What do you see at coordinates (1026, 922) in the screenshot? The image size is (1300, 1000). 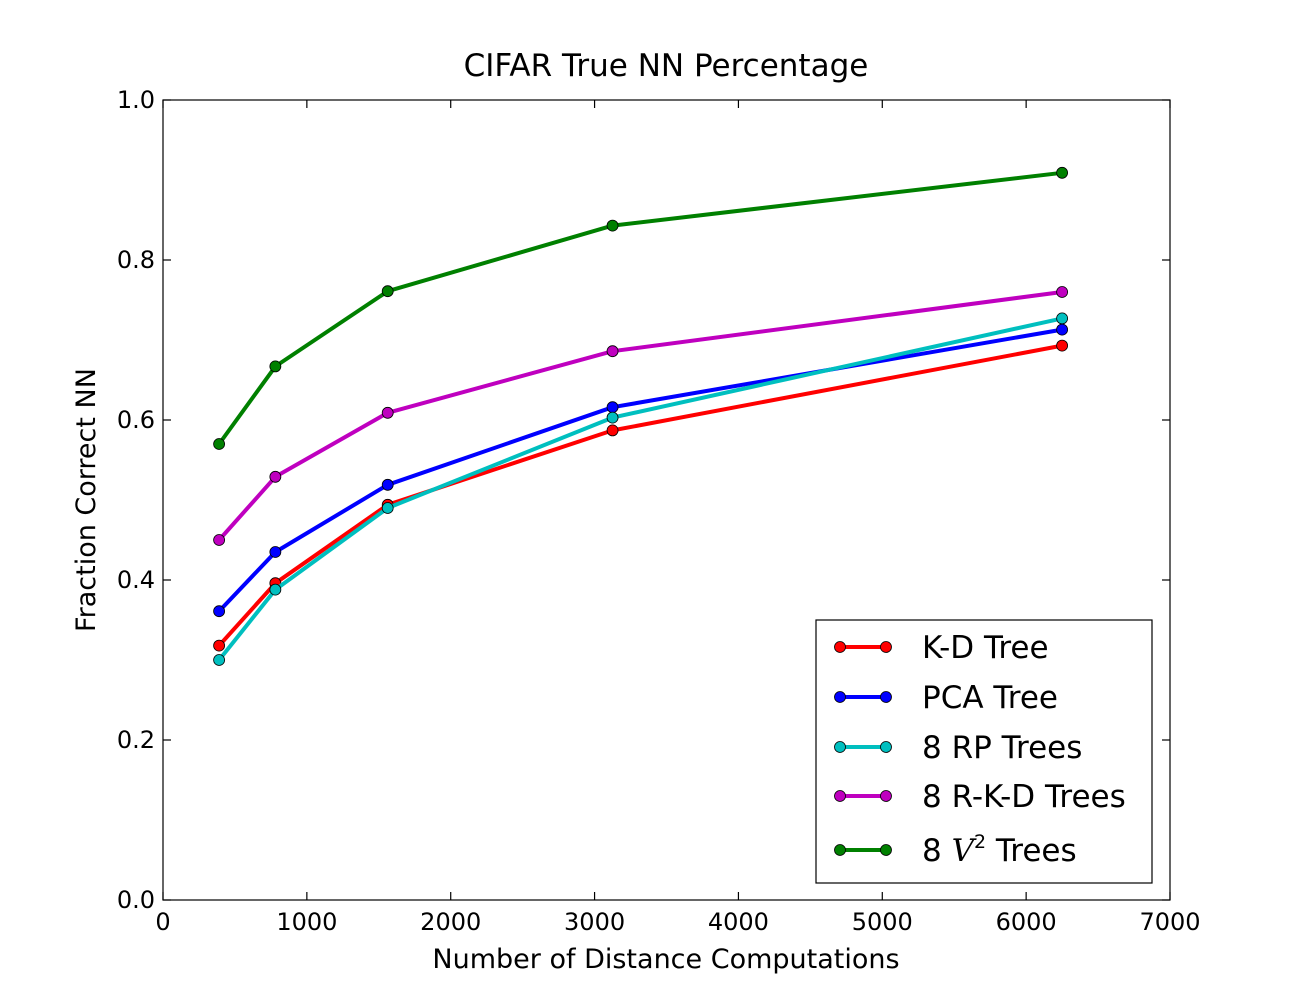 I see `x-tick-label: 6000` at bounding box center [1026, 922].